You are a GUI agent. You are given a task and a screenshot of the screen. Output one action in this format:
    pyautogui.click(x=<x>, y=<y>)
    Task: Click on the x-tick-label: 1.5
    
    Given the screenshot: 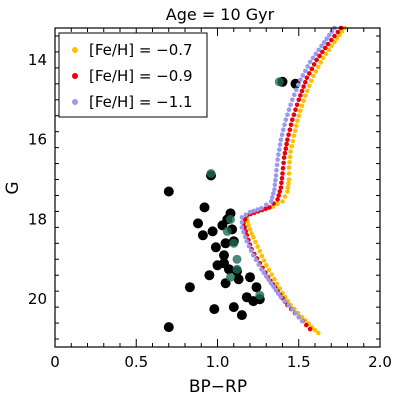 What is the action you would take?
    pyautogui.click(x=299, y=362)
    